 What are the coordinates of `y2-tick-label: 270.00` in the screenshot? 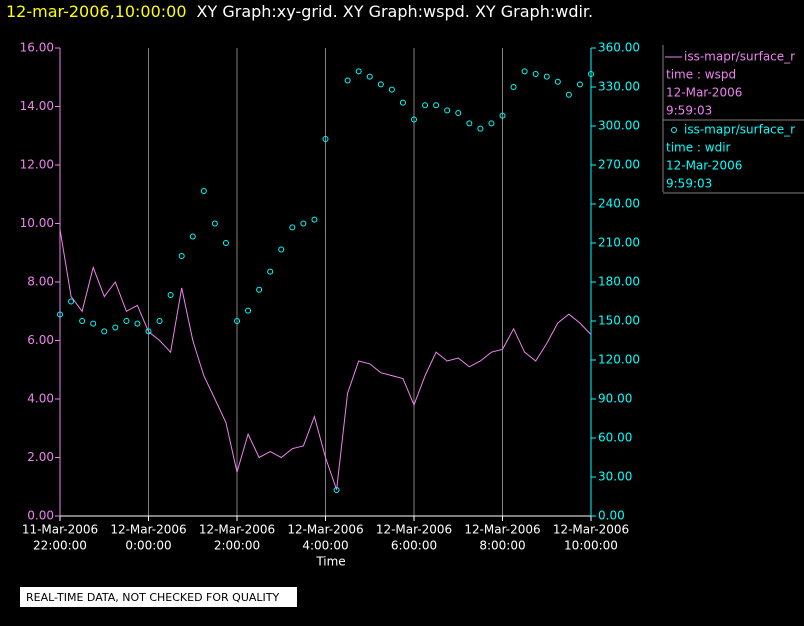 It's located at (619, 165).